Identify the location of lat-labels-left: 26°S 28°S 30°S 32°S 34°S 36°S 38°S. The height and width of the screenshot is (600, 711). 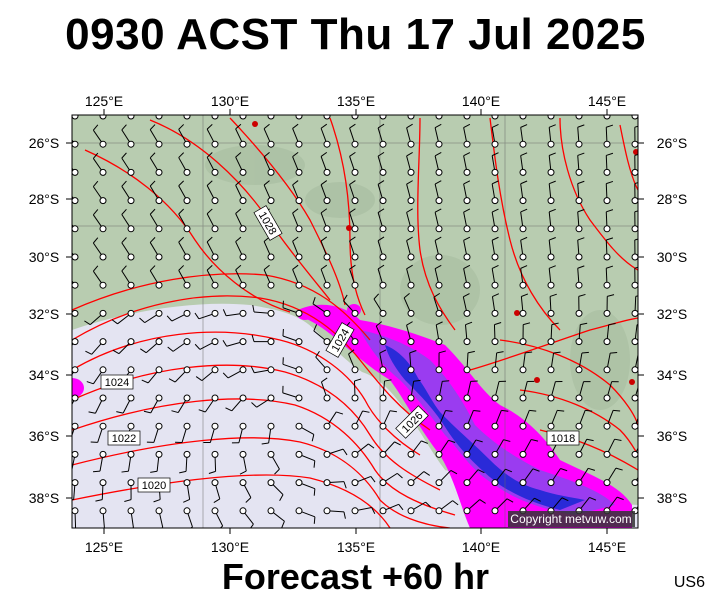
(44, 320).